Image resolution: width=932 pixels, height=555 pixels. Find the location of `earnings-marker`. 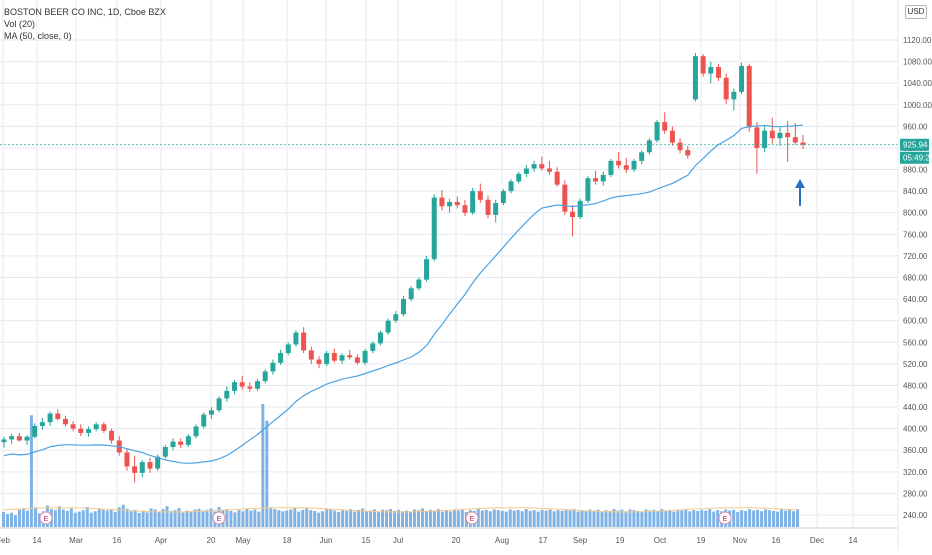

earnings-marker is located at coordinates (725, 518).